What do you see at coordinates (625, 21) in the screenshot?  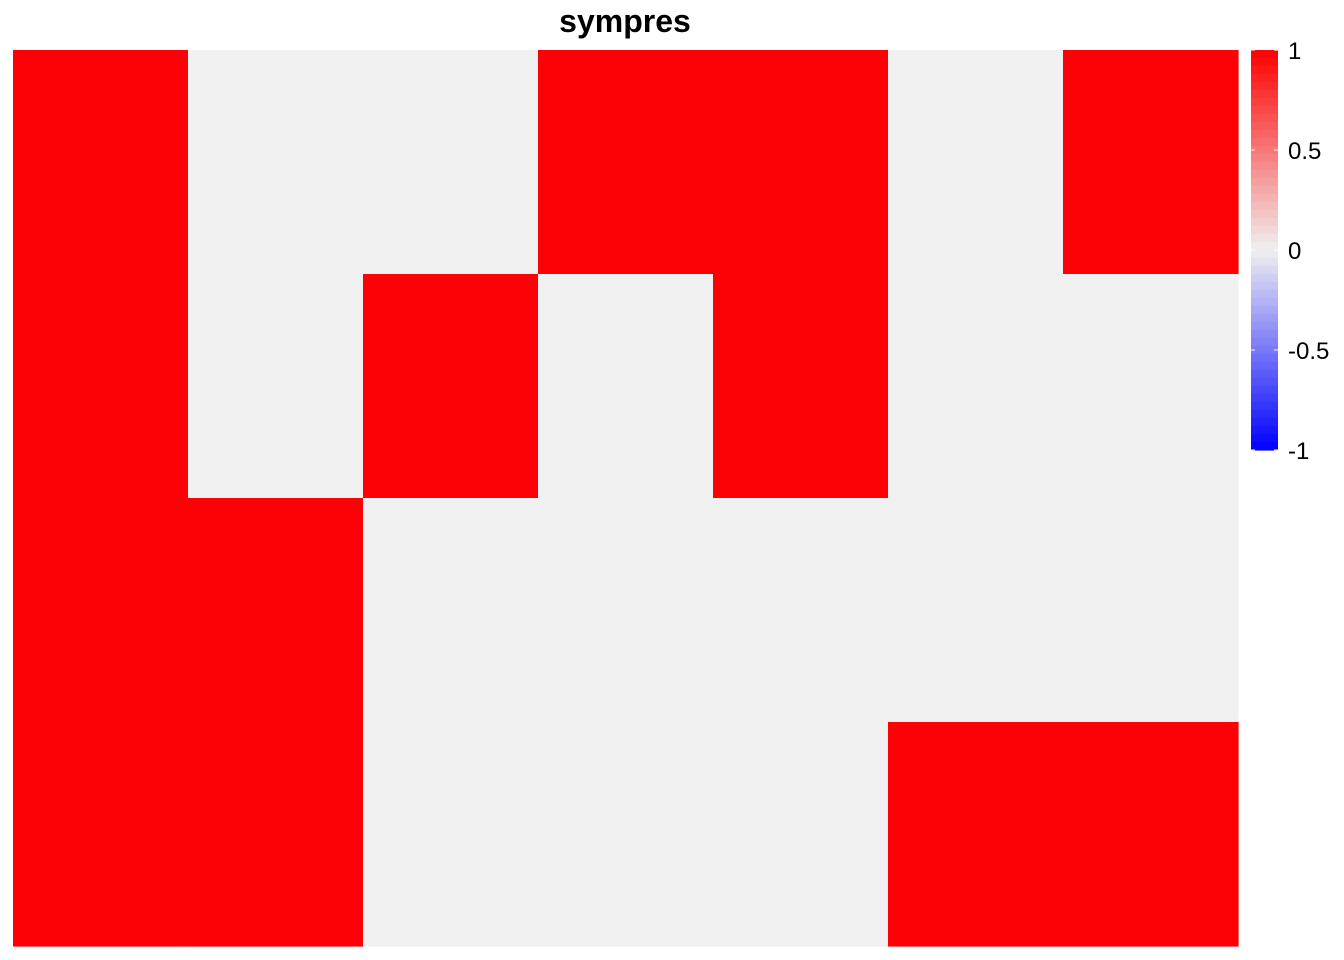 I see `chart-title: sympres` at bounding box center [625, 21].